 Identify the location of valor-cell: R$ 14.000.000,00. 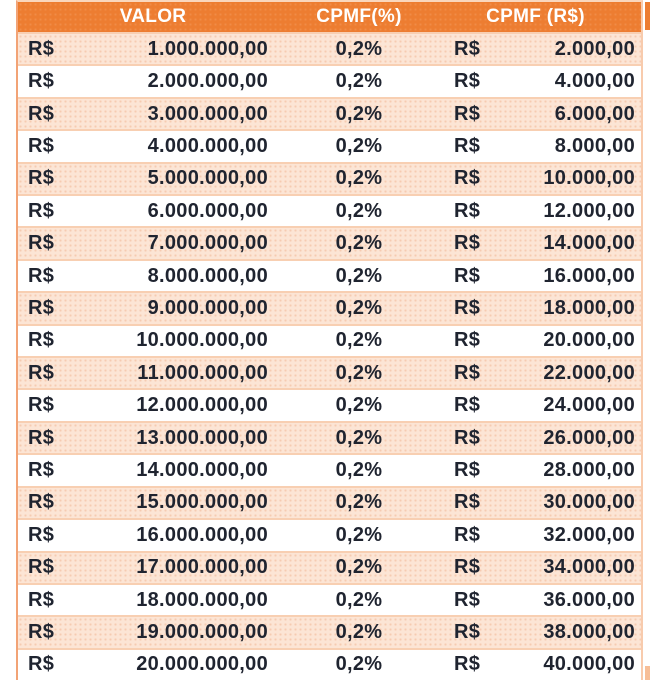
(153, 470).